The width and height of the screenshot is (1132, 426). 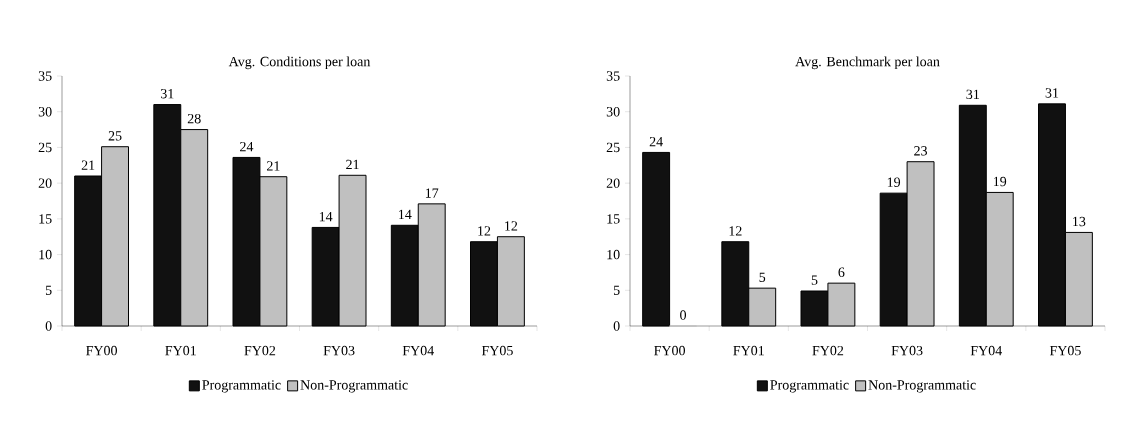 What do you see at coordinates (1079, 221) in the screenshot?
I see `data-label: 13` at bounding box center [1079, 221].